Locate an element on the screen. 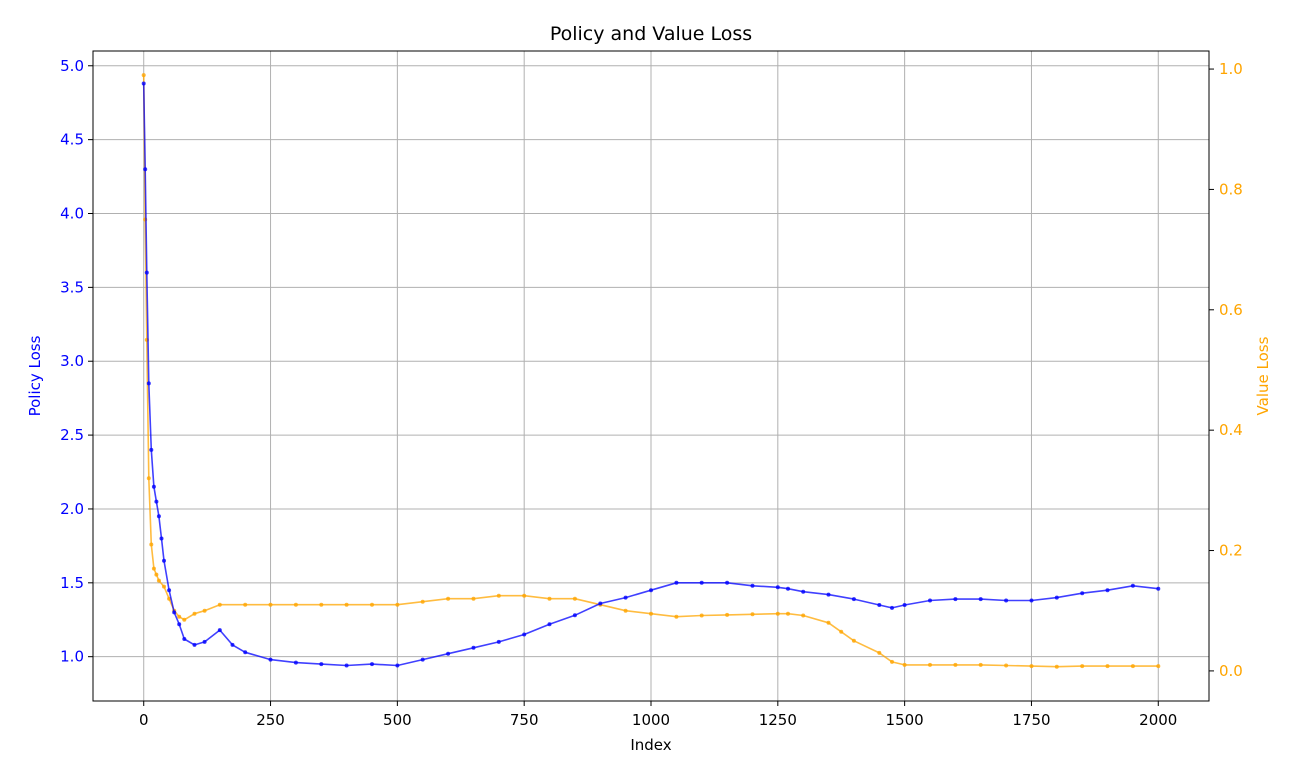 This screenshot has width=1314, height=784. x-axis-ticks: 0 250 500 750 1000 1250 1500 1750 2000 is located at coordinates (658, 715).